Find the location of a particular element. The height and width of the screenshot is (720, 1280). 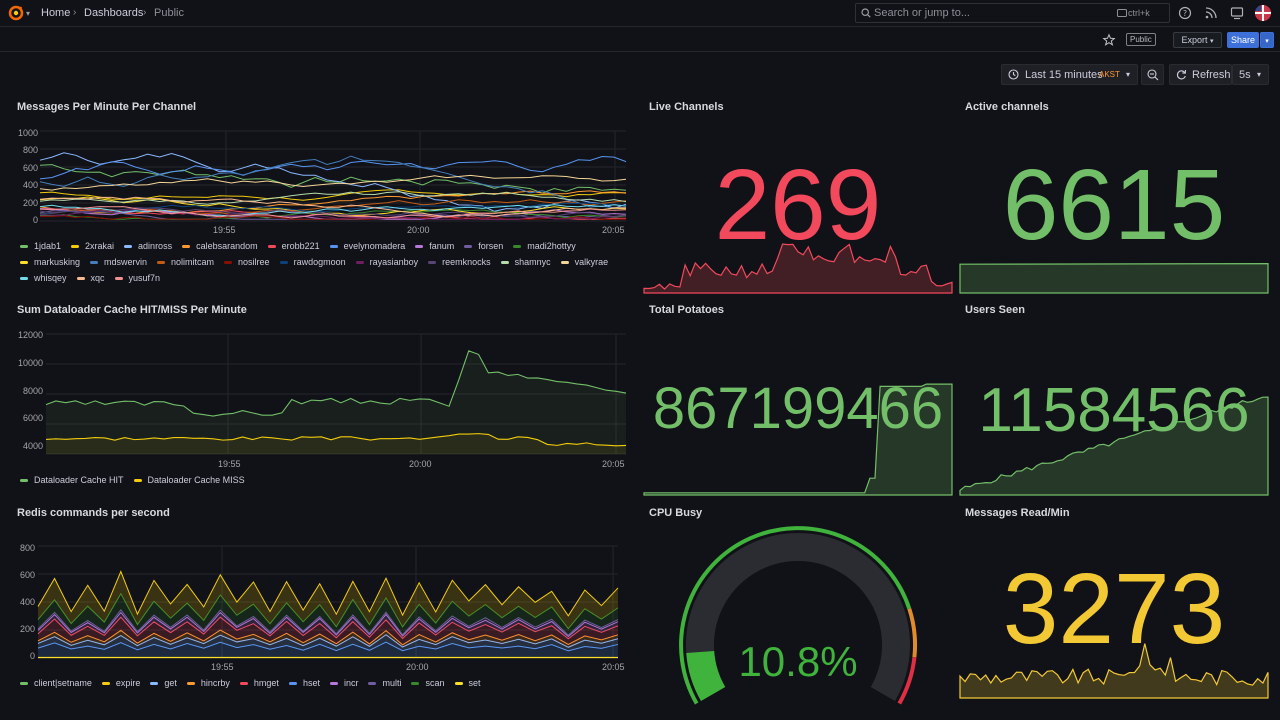

legend-item: reemknocks is located at coordinates (459, 262).